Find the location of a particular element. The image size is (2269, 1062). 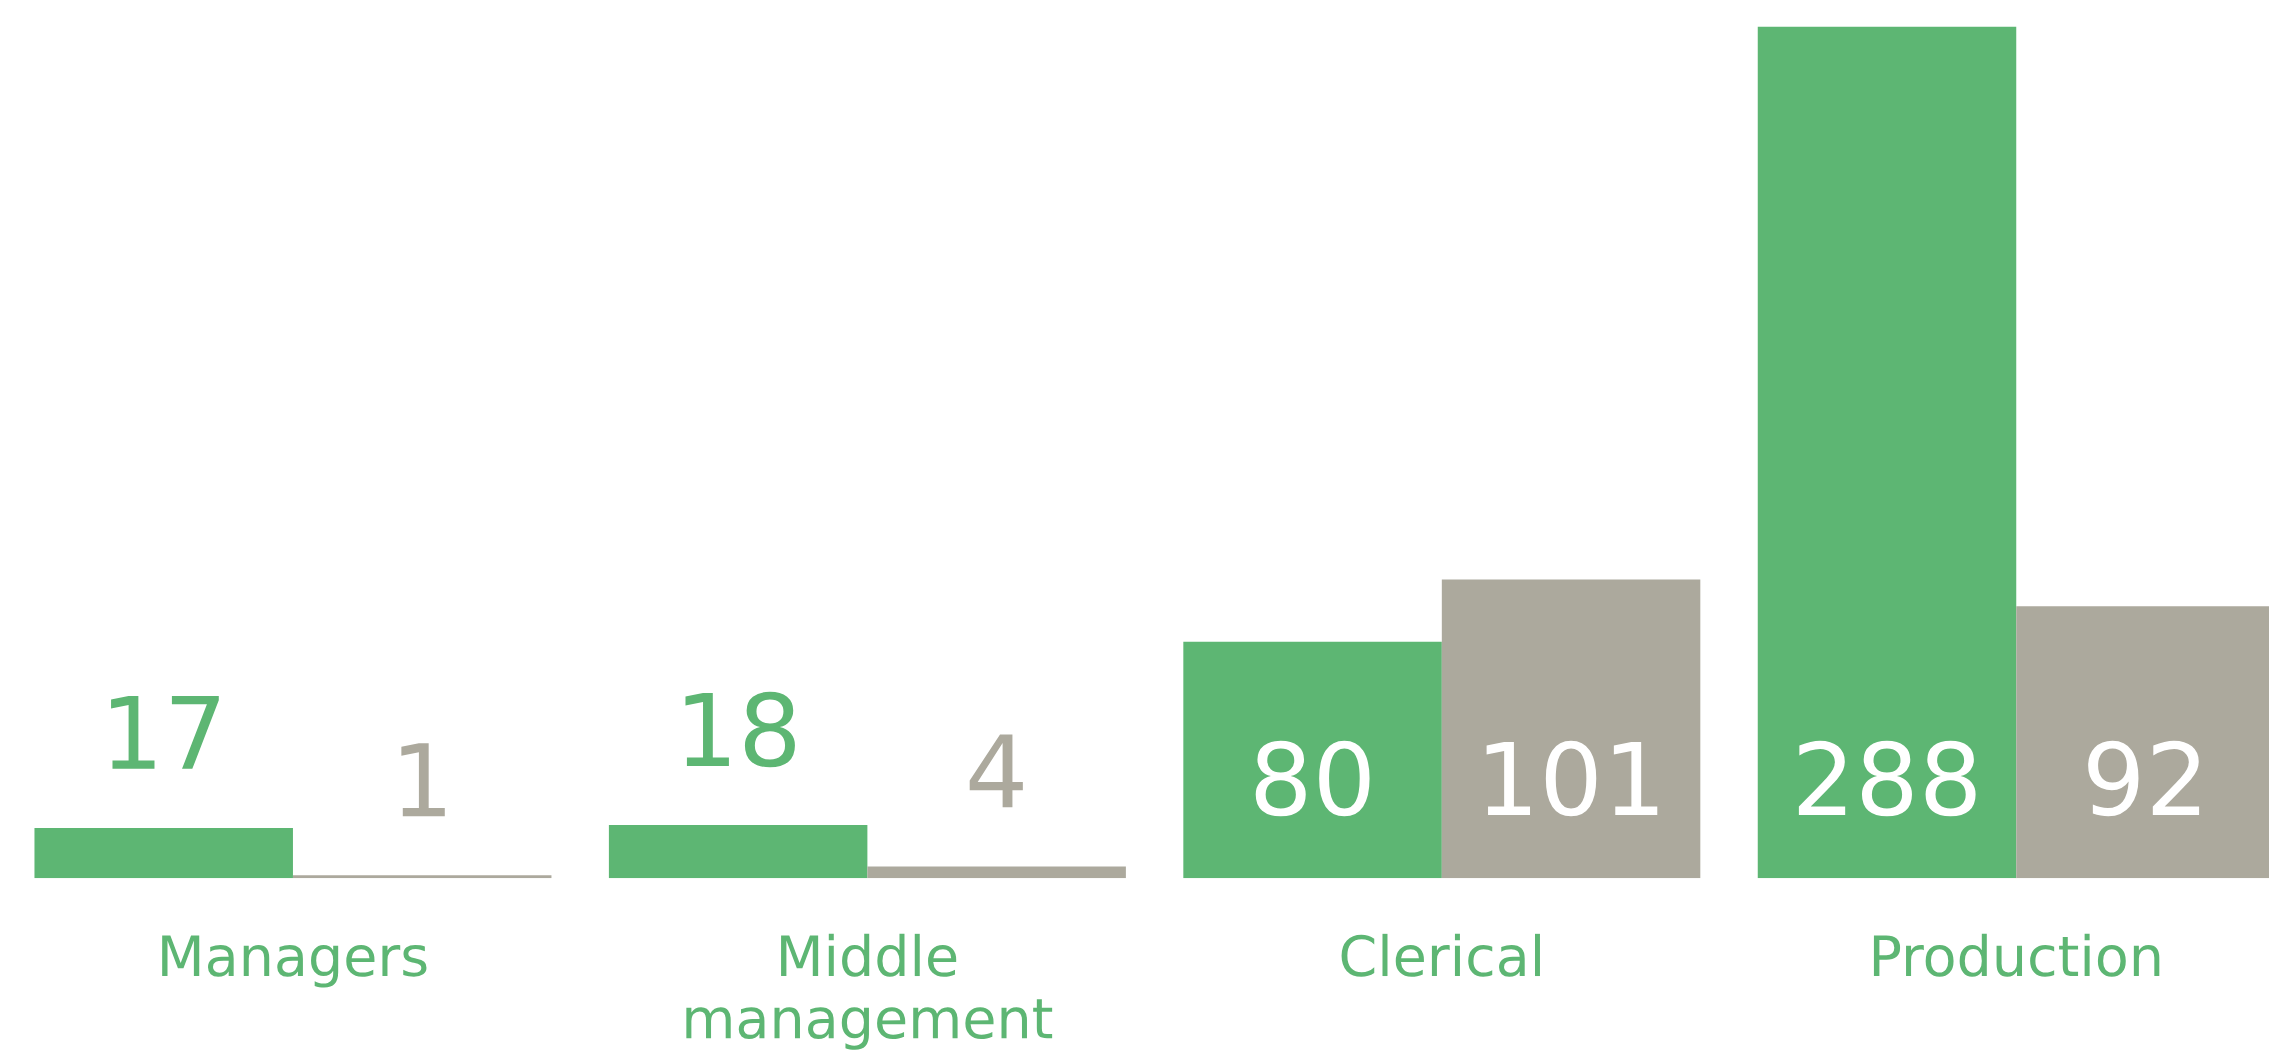

data-label: 18 is located at coordinates (740, 729).